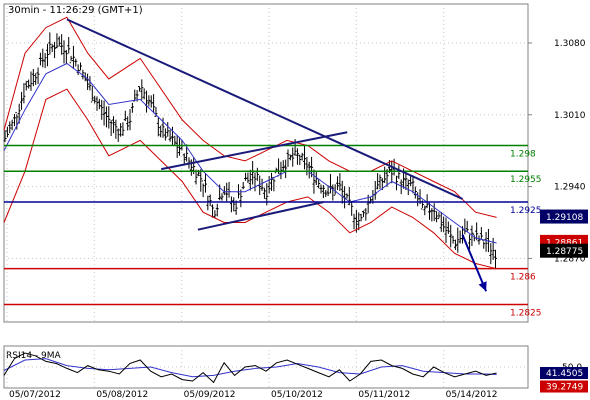  Describe the element at coordinates (570, 188) in the screenshot. I see `price-tick-label: 1.2940` at that location.